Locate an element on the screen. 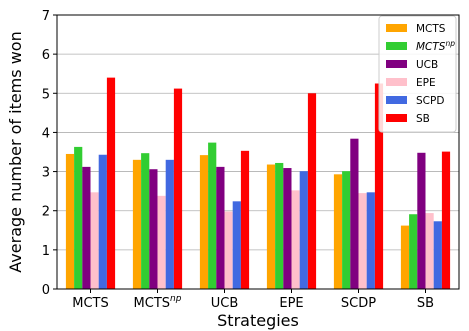  x-tick-label-text: EPE is located at coordinates (291, 303).